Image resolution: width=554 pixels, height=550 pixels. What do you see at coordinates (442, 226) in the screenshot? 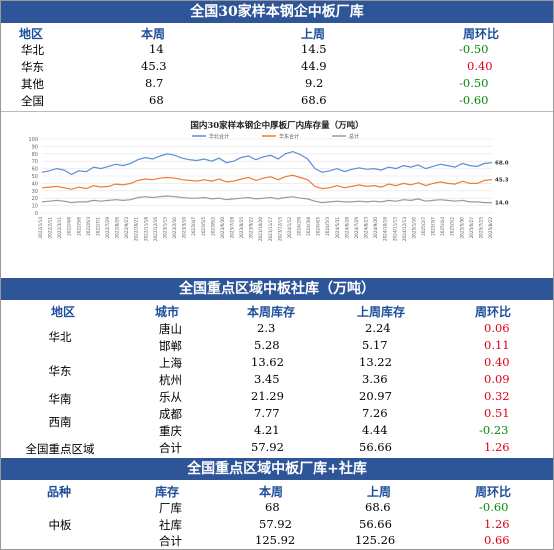
I see `x-tick-label: 2025/4/4` at bounding box center [442, 226].